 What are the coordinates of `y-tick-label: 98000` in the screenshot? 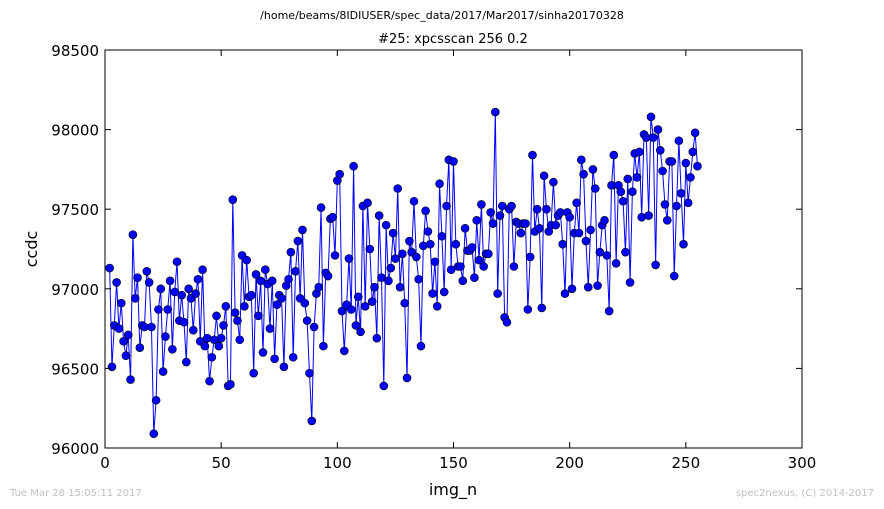 It's located at (75, 131).